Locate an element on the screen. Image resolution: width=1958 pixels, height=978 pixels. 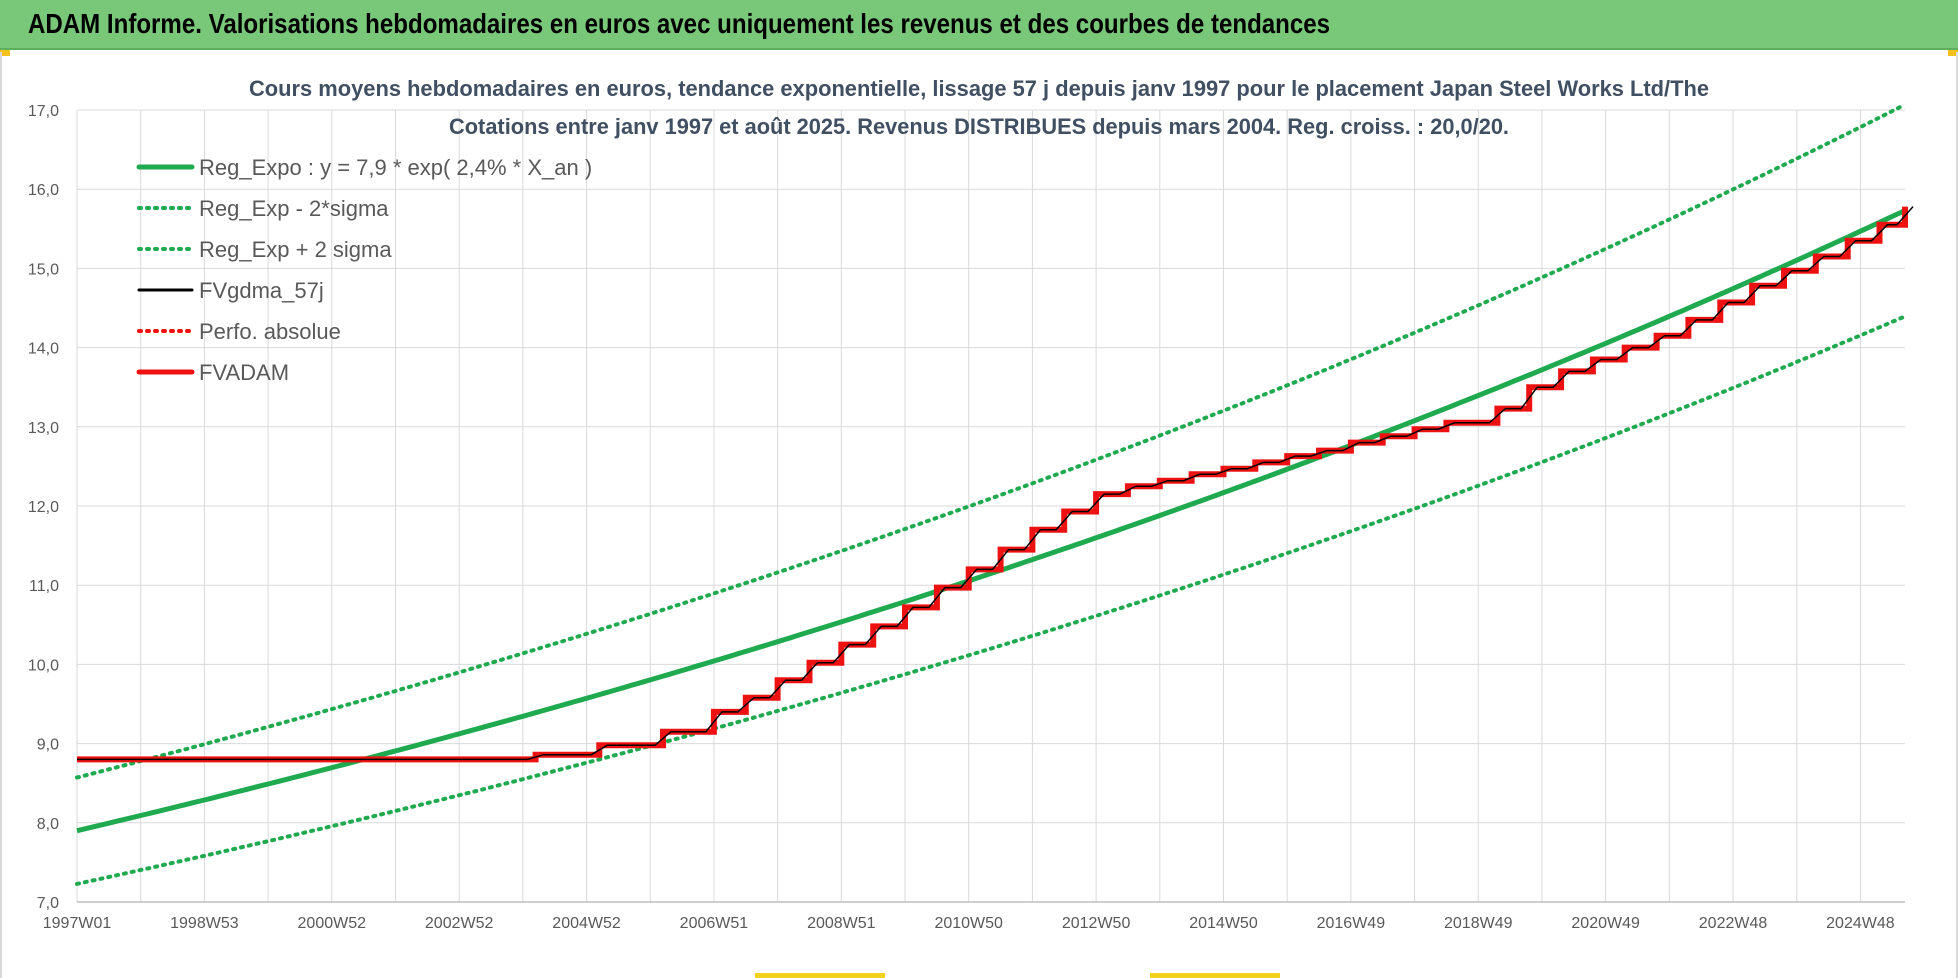
y-tick-label: 8,0 is located at coordinates (48, 824).